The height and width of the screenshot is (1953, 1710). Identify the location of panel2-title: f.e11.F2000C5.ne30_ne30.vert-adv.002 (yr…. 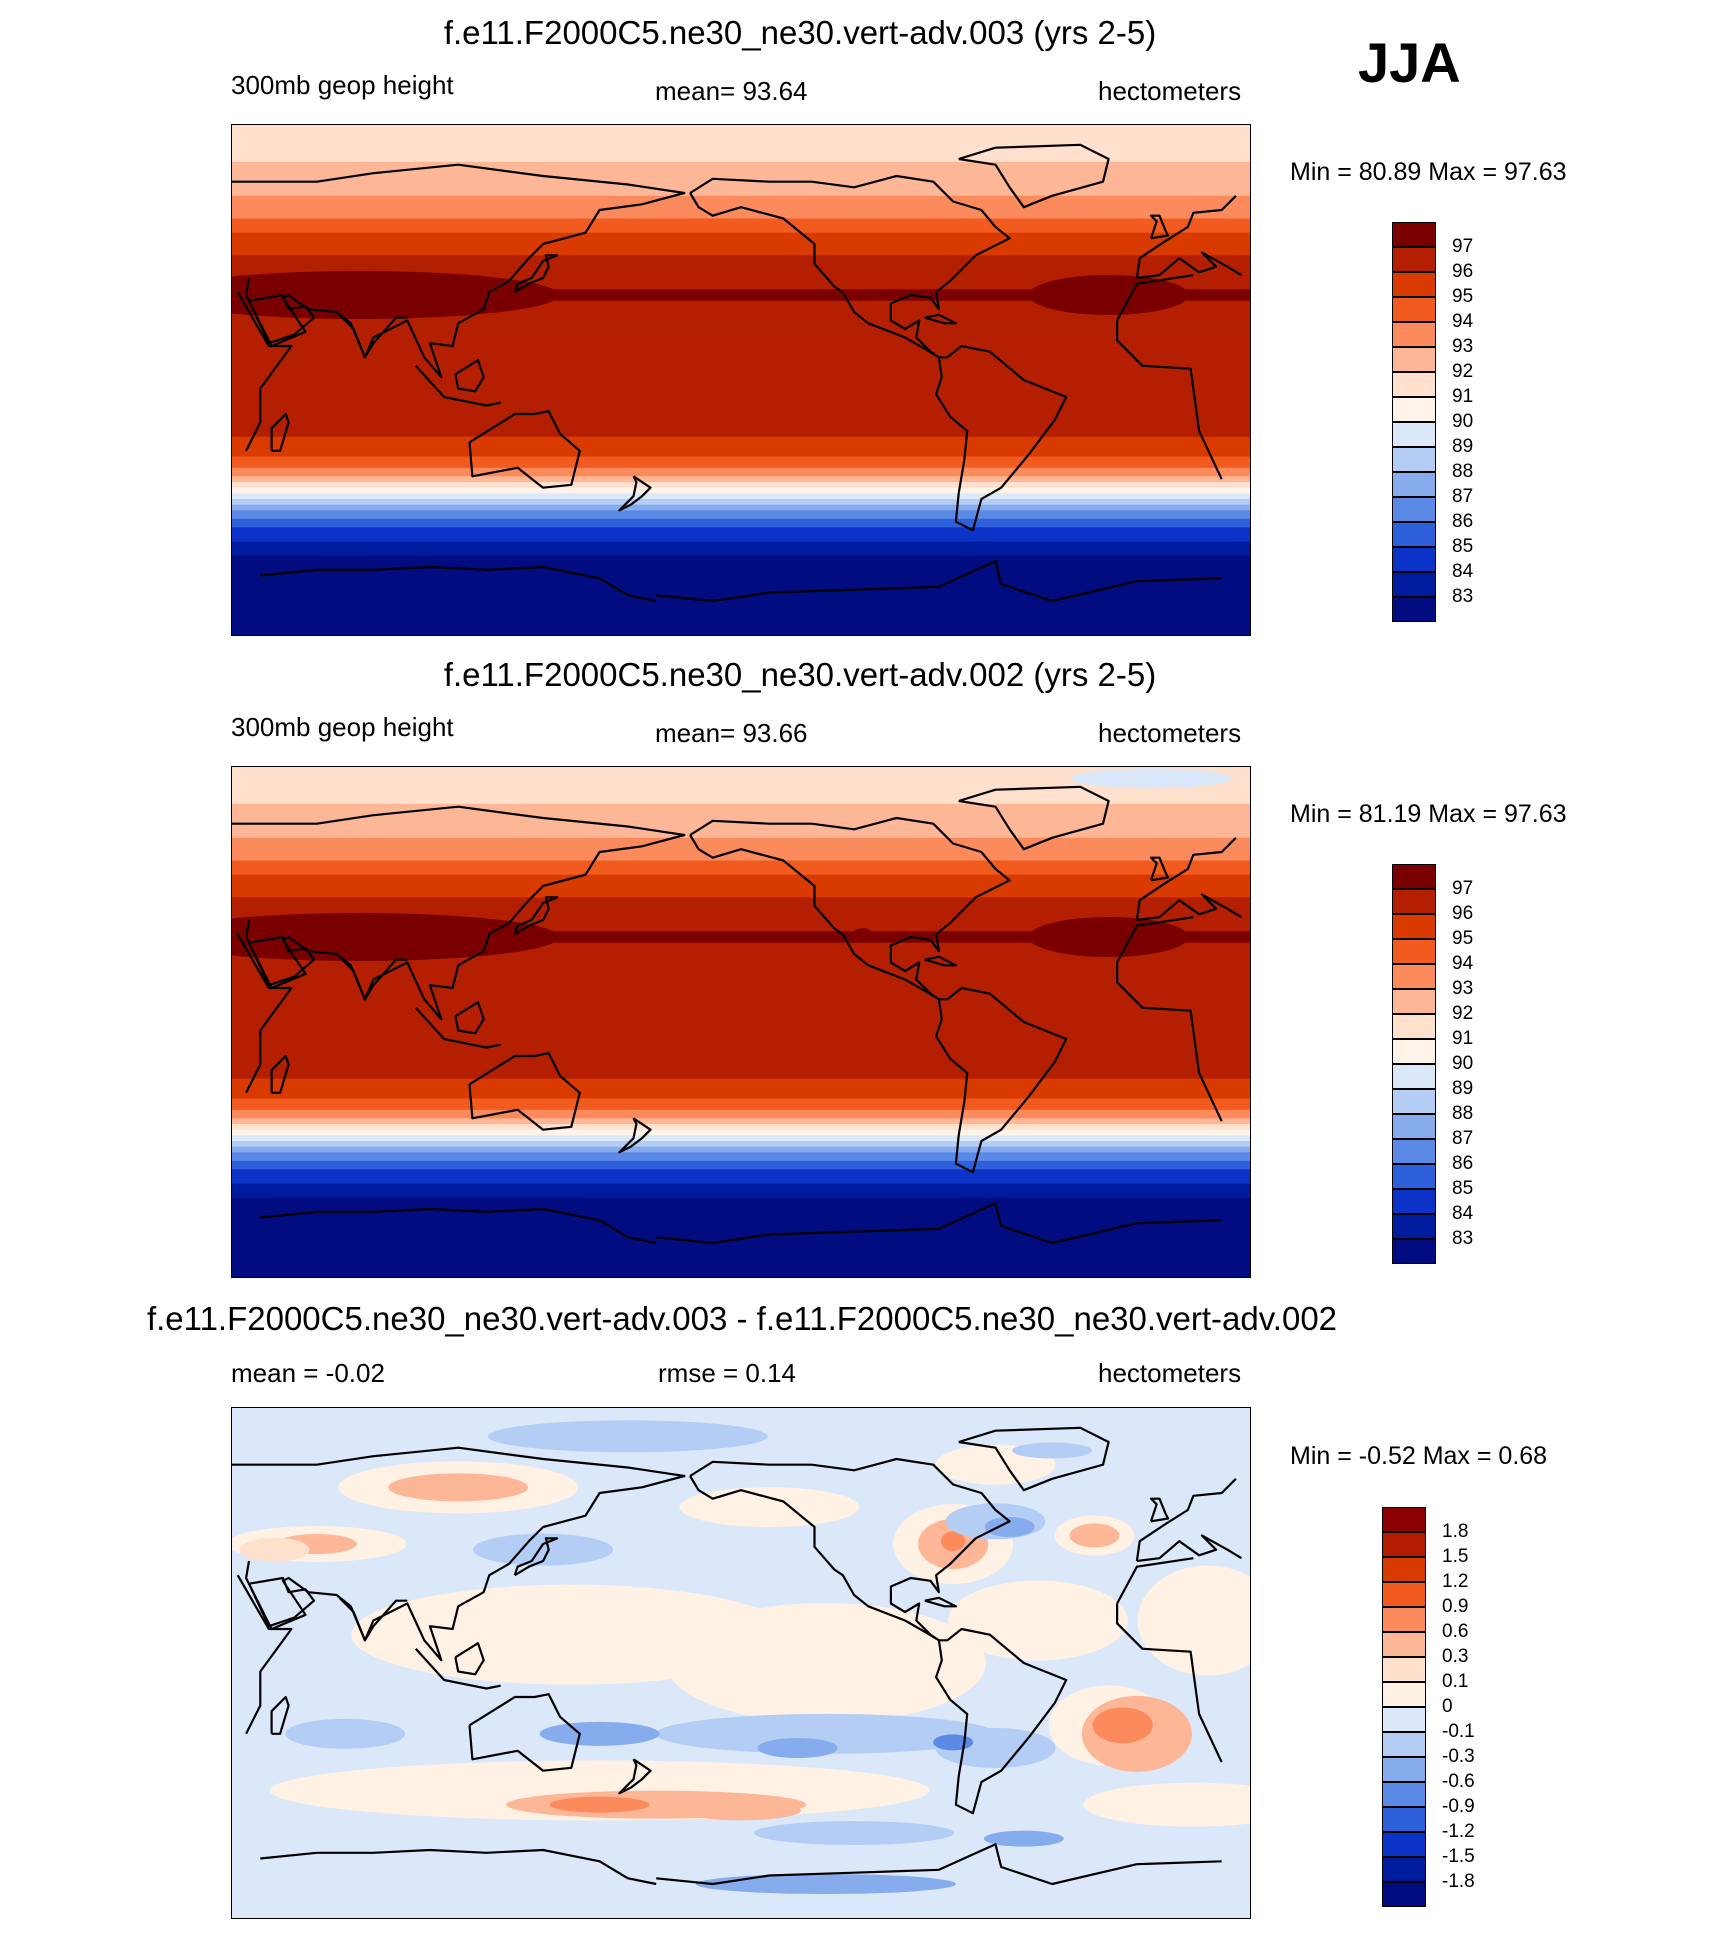
(800, 674).